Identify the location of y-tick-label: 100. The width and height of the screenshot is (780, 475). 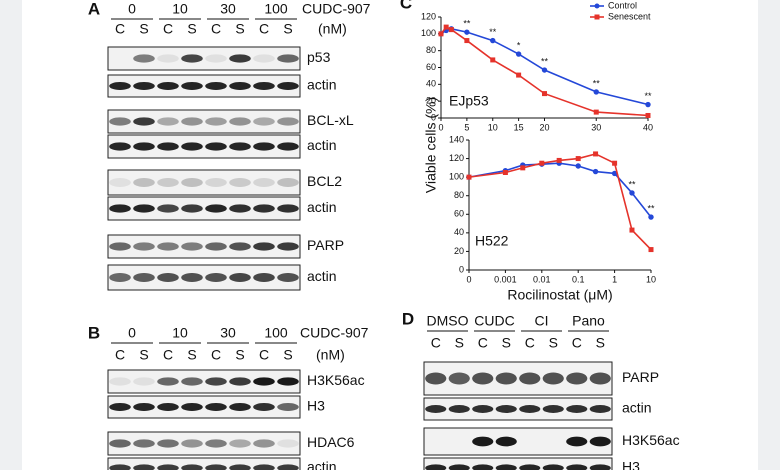
(456, 177).